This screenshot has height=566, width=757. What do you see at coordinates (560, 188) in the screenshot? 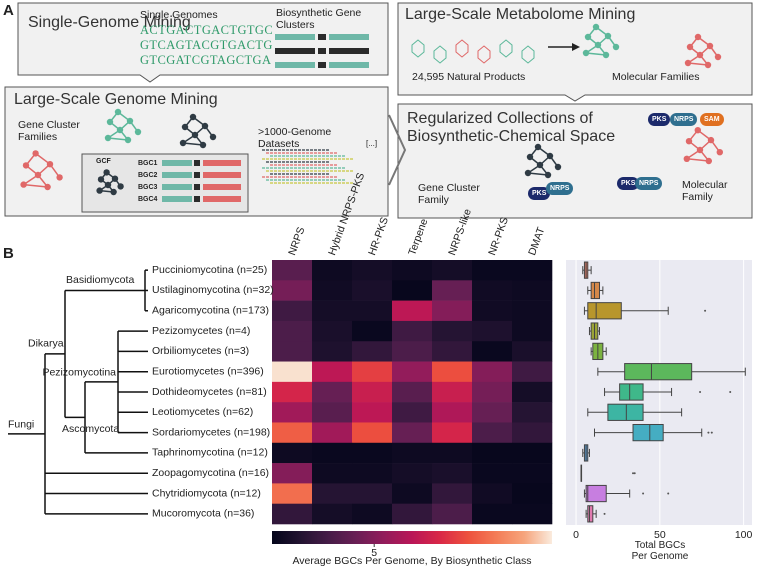
I see `badge: NRPS` at bounding box center [560, 188].